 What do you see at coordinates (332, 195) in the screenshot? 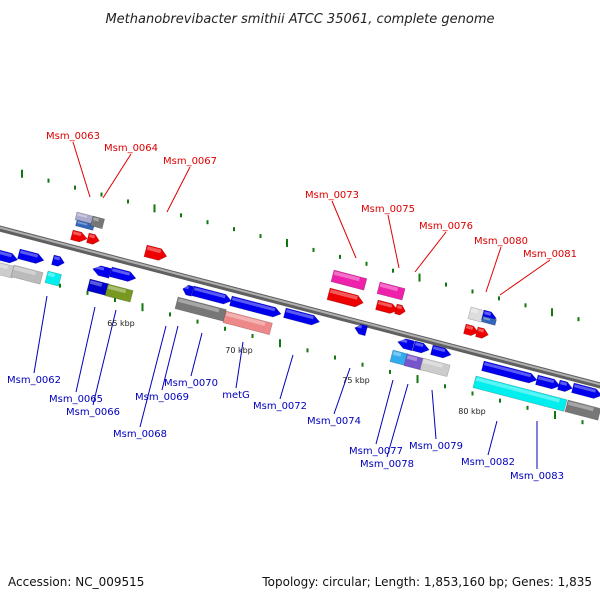
I see `gene-label: Msm_0073` at bounding box center [332, 195].